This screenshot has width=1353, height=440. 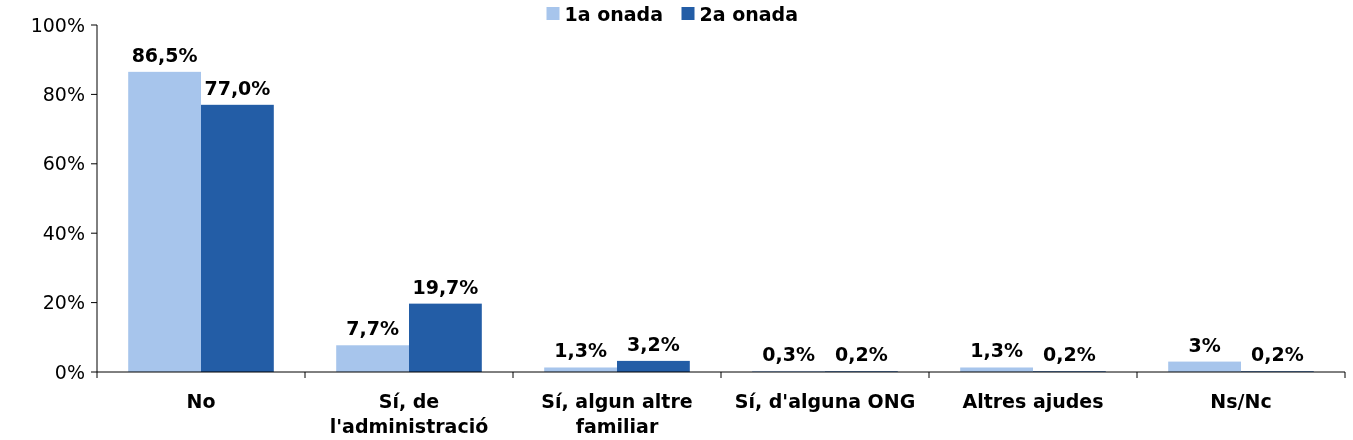 What do you see at coordinates (409, 413) in the screenshot?
I see `x-tick-label: Sí, de l'administració` at bounding box center [409, 413].